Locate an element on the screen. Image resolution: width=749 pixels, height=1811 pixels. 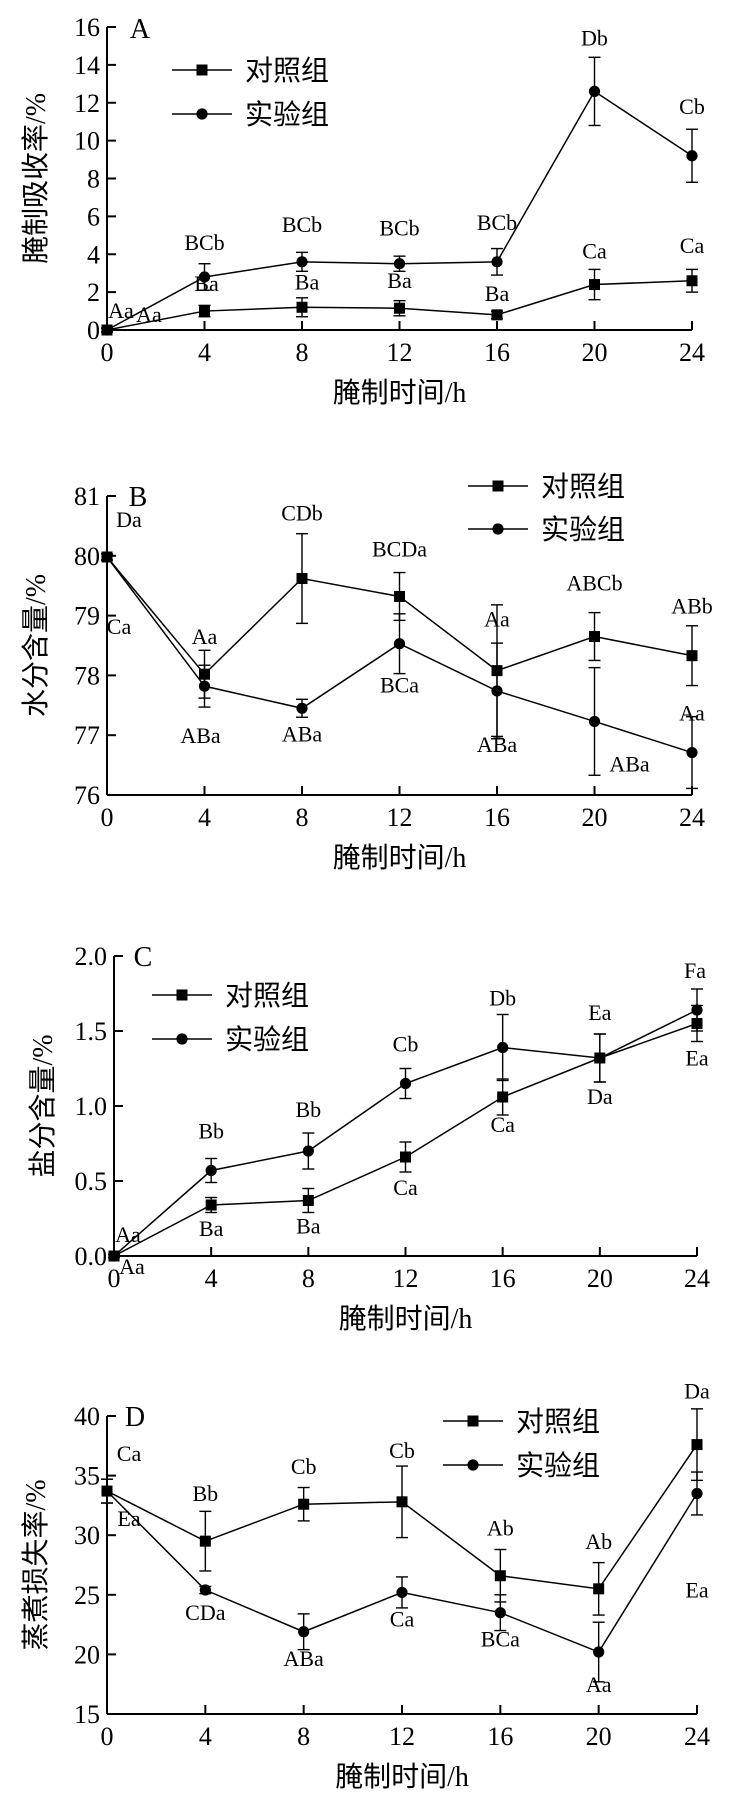
panel-c-y-tick-label: 0.0 is located at coordinates (91, 1256).